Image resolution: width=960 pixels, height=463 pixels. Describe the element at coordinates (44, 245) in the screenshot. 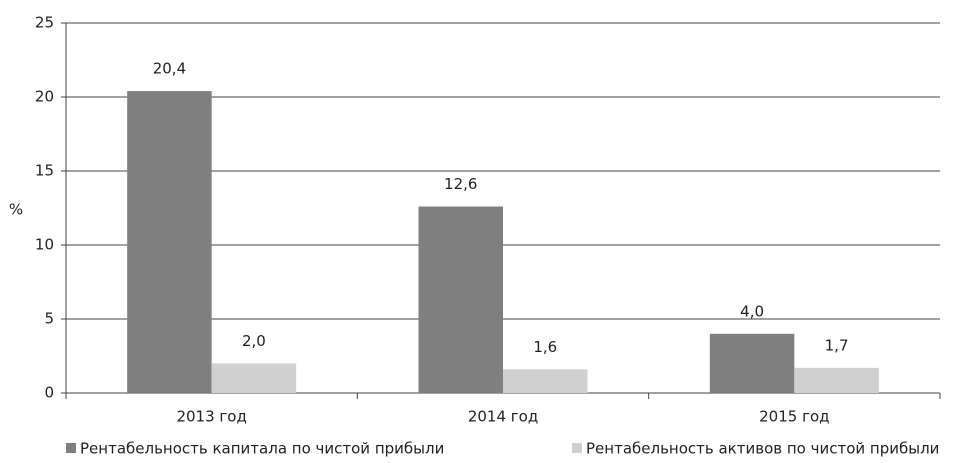

I see `y-tick-label: 10` at that location.